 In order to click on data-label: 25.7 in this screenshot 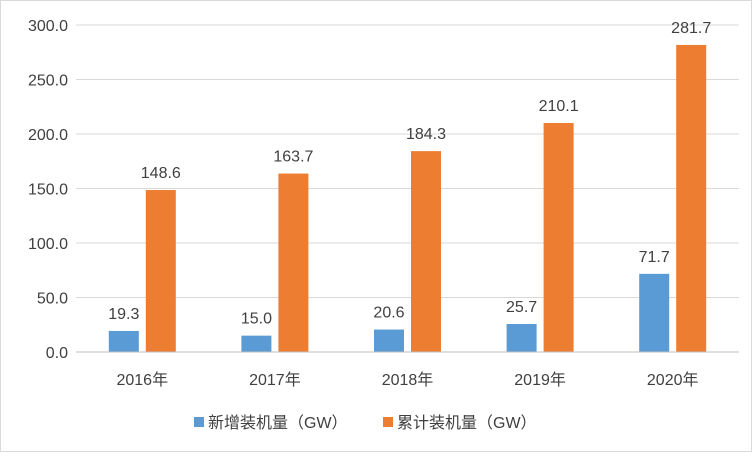, I will do `click(521, 307)`.